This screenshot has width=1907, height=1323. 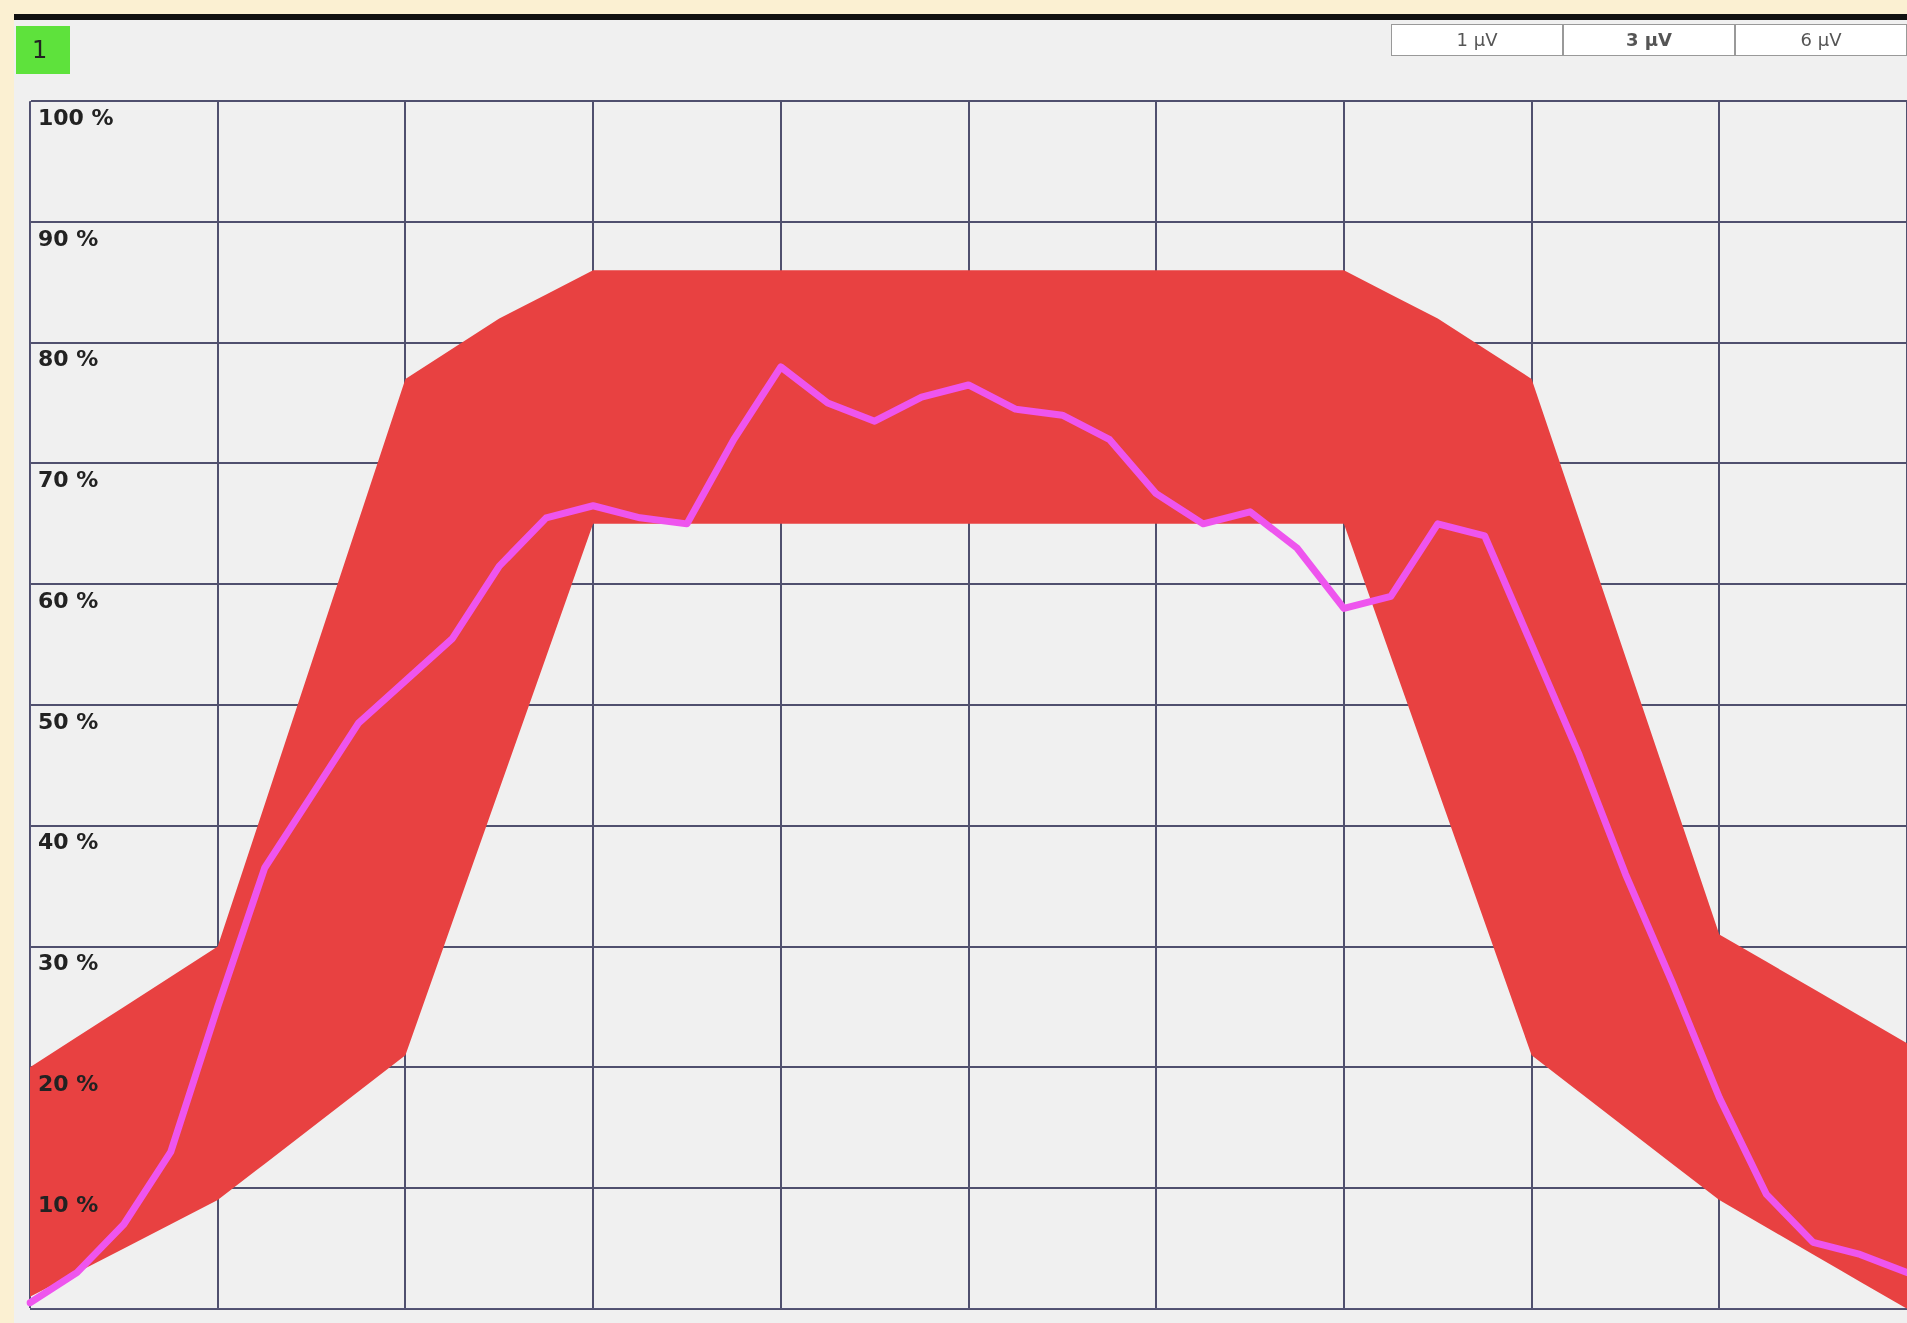 I want to click on y-tick-label: 90 %, so click(x=68, y=238).